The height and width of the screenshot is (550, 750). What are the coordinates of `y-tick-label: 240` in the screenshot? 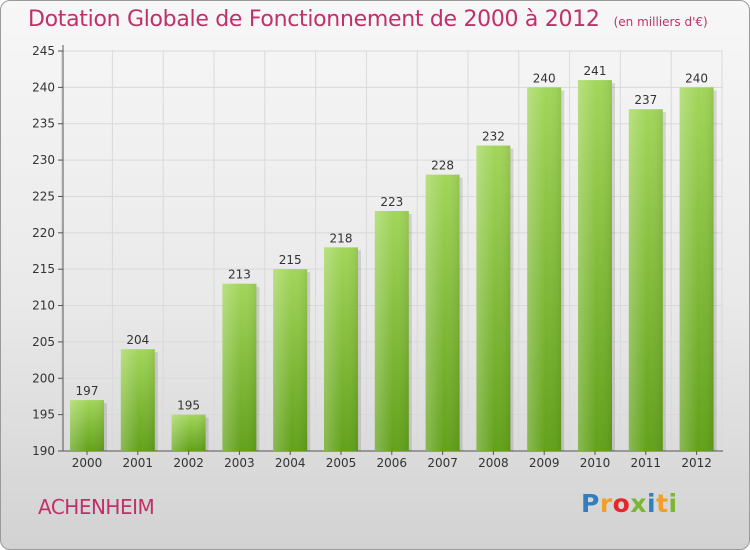 It's located at (43, 87).